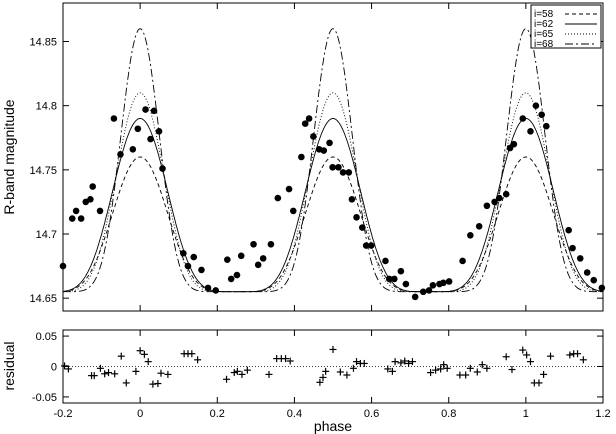 This screenshot has width=616, height=434. I want to click on y-tick-label: 14.85, so click(43, 43).